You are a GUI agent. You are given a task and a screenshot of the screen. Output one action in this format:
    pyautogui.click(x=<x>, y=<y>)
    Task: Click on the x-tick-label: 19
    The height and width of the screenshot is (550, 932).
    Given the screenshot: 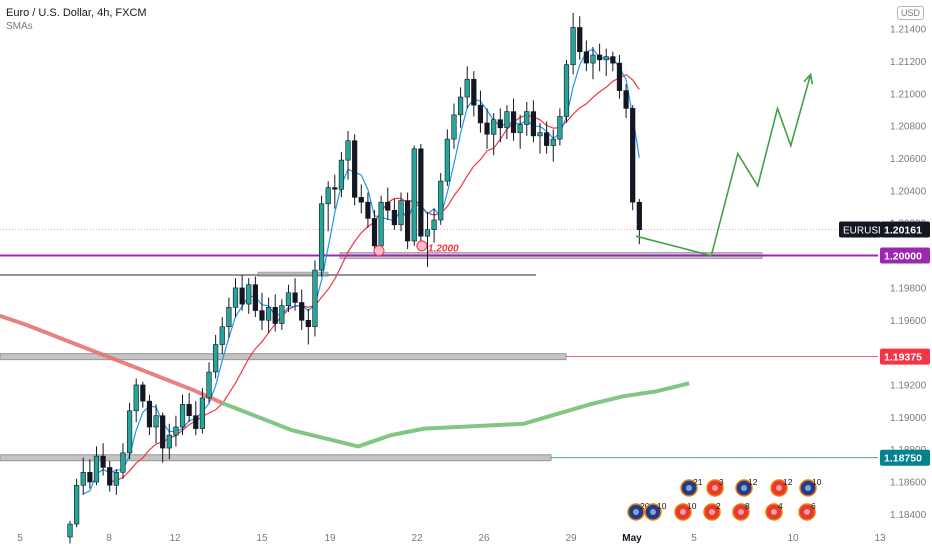 What is the action you would take?
    pyautogui.click(x=330, y=538)
    